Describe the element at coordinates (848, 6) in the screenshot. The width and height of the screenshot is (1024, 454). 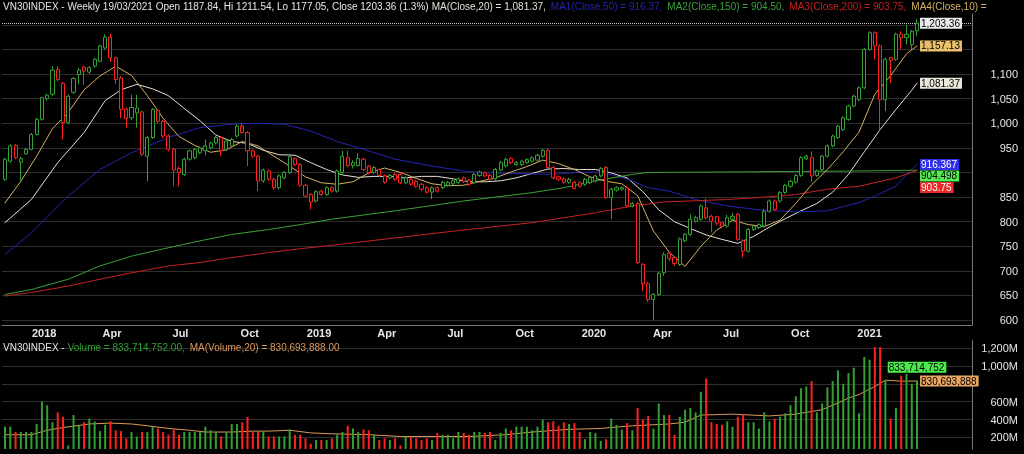
I see `text: MA3(Close,200) = 903.75,` at that location.